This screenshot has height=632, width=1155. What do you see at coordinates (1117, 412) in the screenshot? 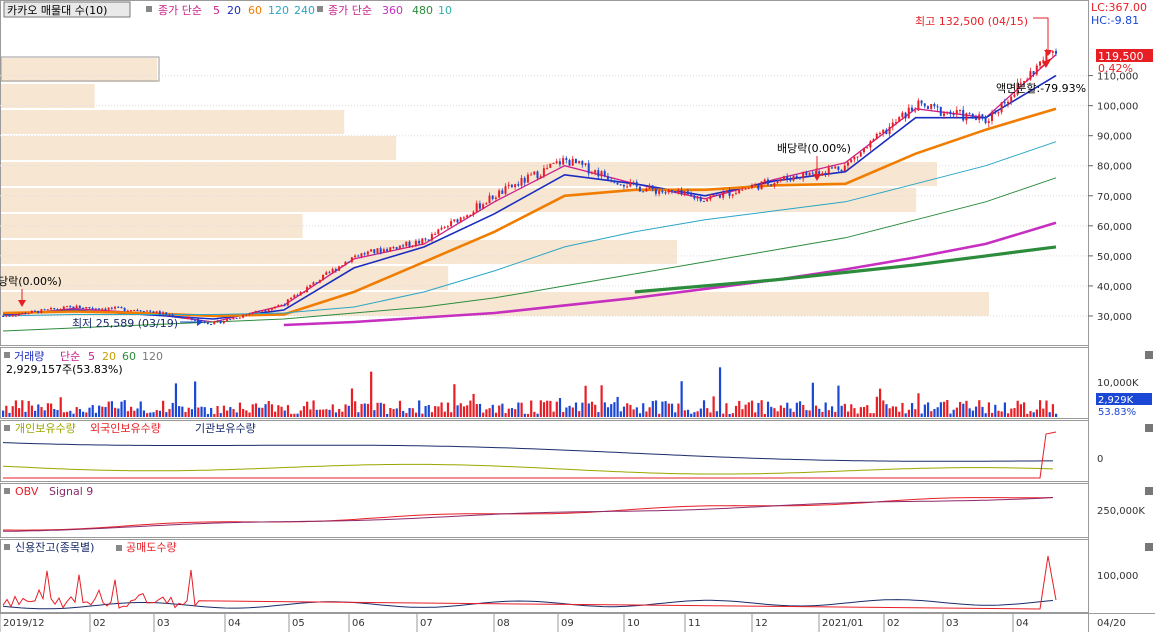
I see `volume-pct: 53.83%` at bounding box center [1117, 412].